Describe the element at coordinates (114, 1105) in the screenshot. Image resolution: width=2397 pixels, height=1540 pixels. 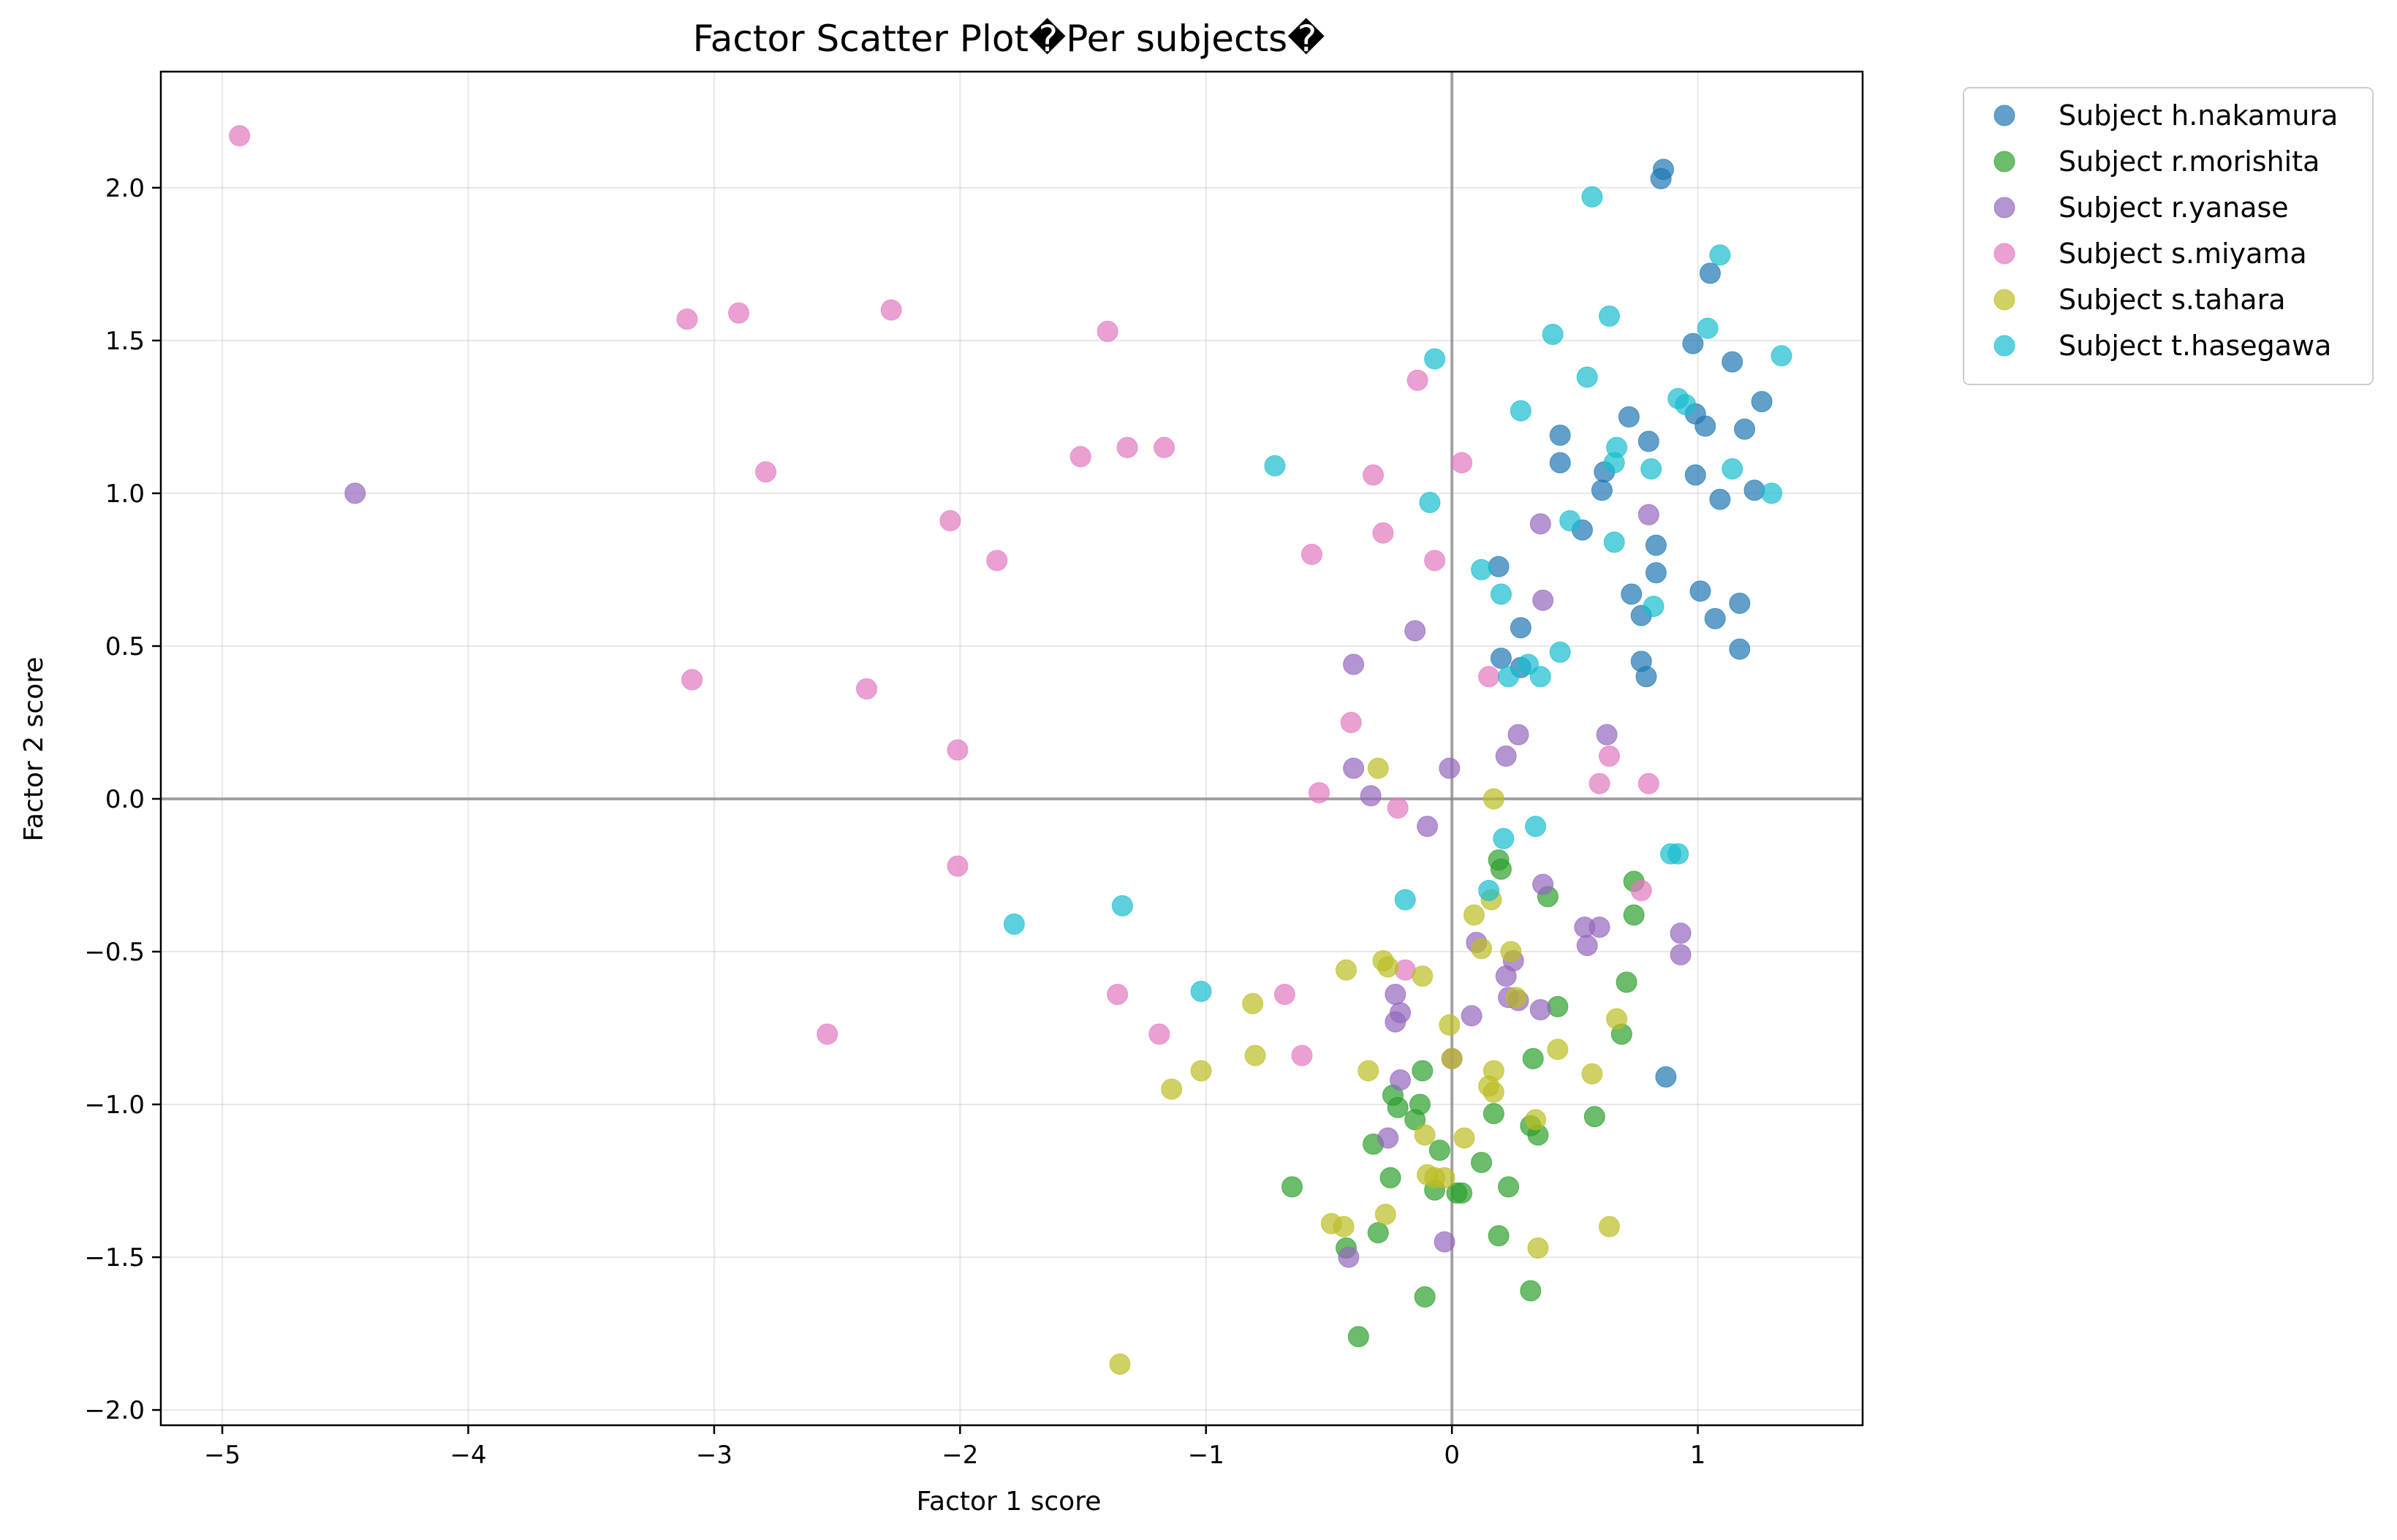
I see `y-tick-label: −1.0` at that location.